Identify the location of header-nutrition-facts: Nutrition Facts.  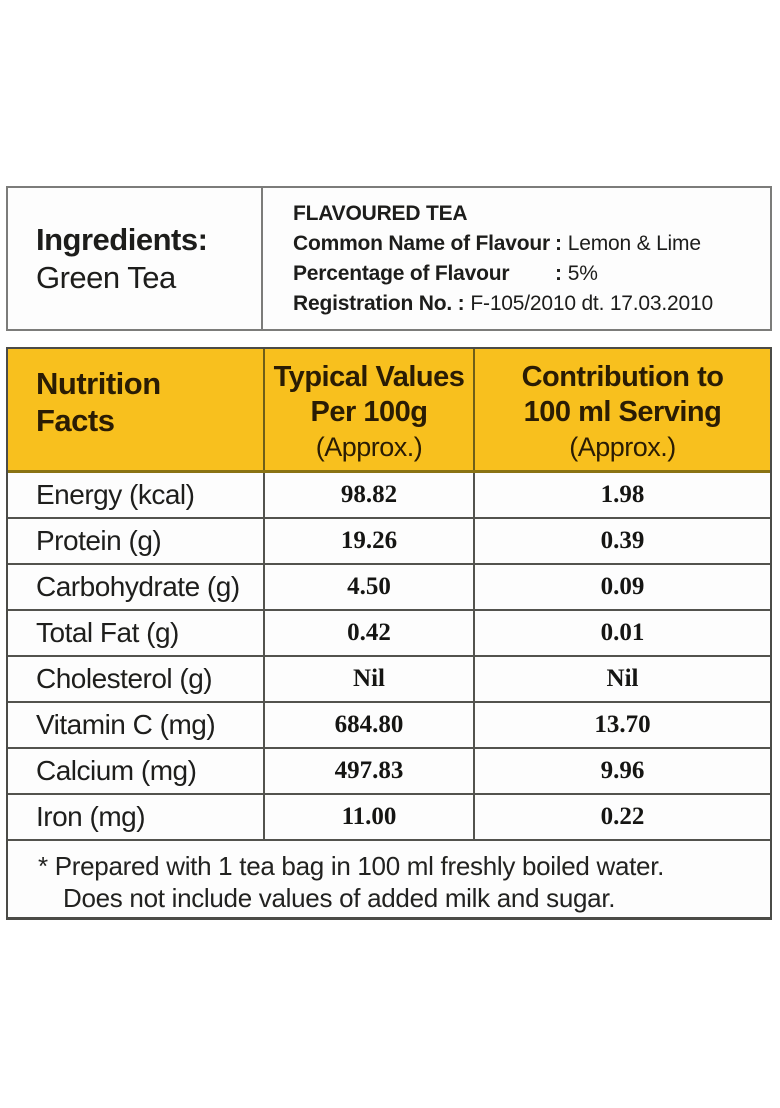
(135, 409).